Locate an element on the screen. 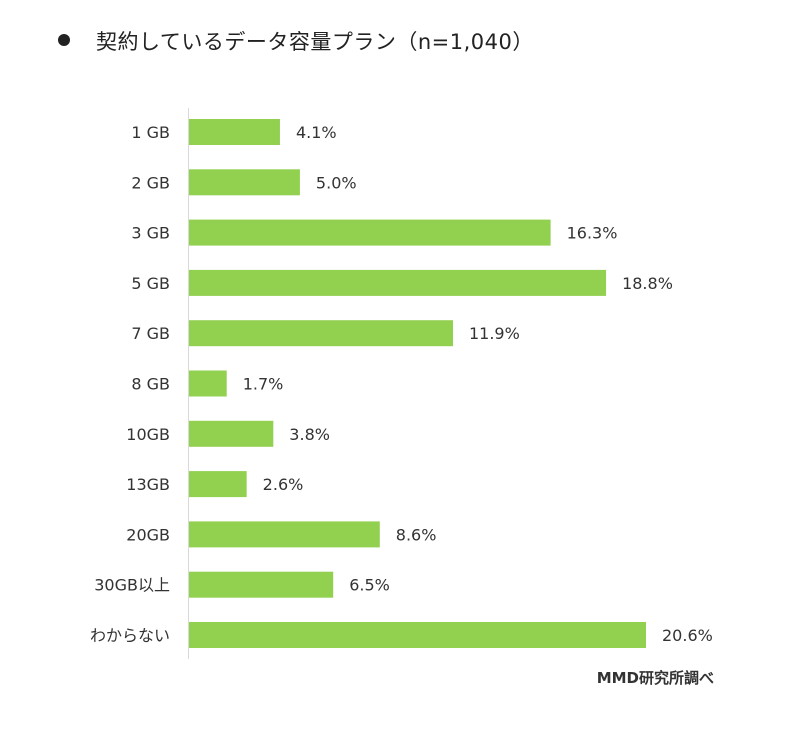  category-label: 2 GB is located at coordinates (150, 182).